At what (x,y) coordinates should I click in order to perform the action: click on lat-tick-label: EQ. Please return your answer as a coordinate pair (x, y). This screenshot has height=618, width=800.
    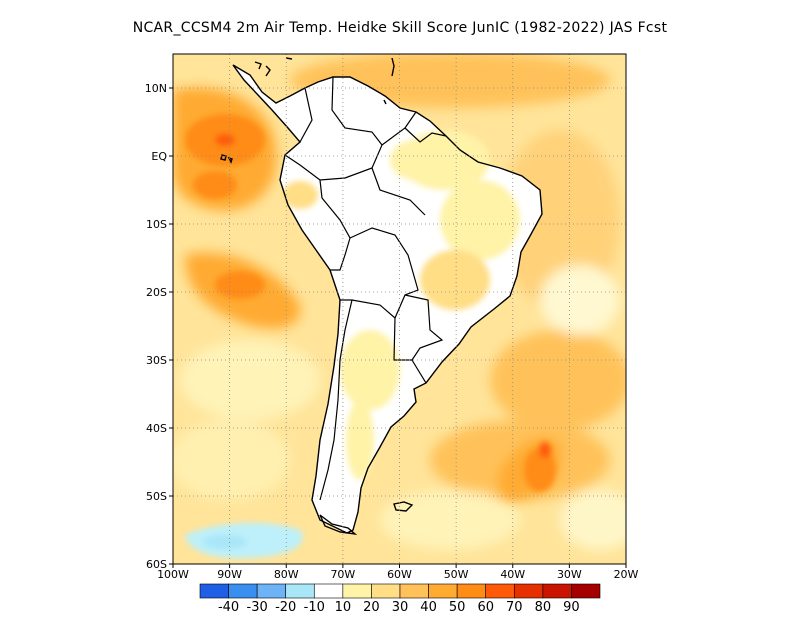
    Looking at the image, I should click on (159, 156).